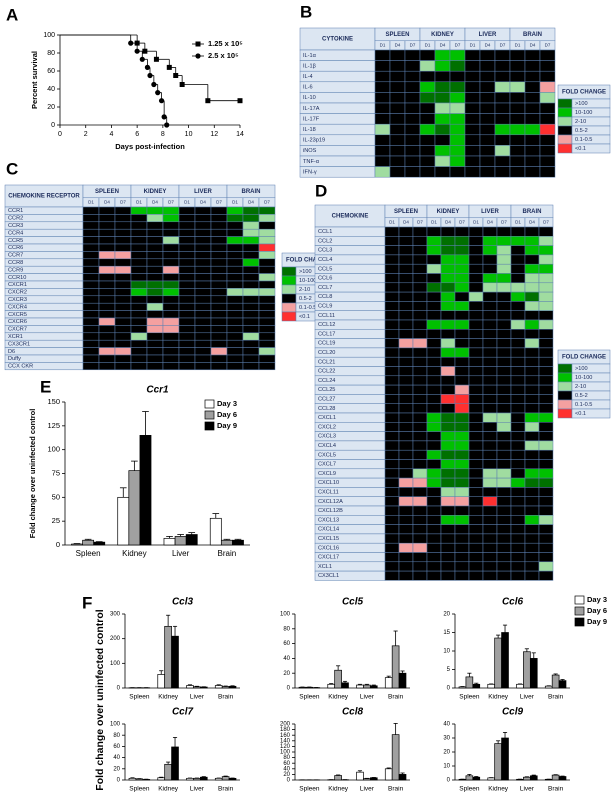  Describe the element at coordinates (44, 351) in the screenshot. I see `row-label-cell` at that location.